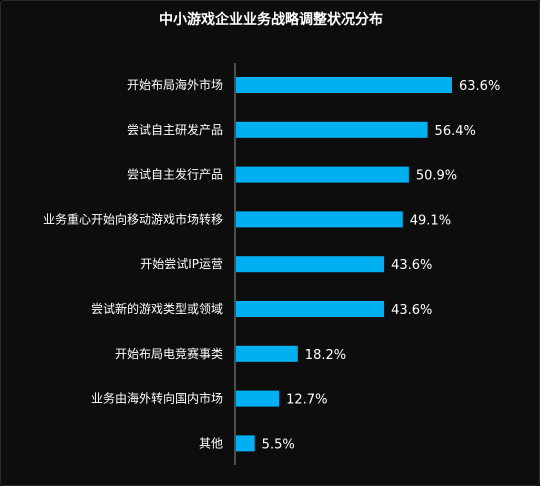 This screenshot has height=486, width=540. Describe the element at coordinates (133, 218) in the screenshot. I see `category-label: 业务重心开始向移动游戏市场转移` at that location.